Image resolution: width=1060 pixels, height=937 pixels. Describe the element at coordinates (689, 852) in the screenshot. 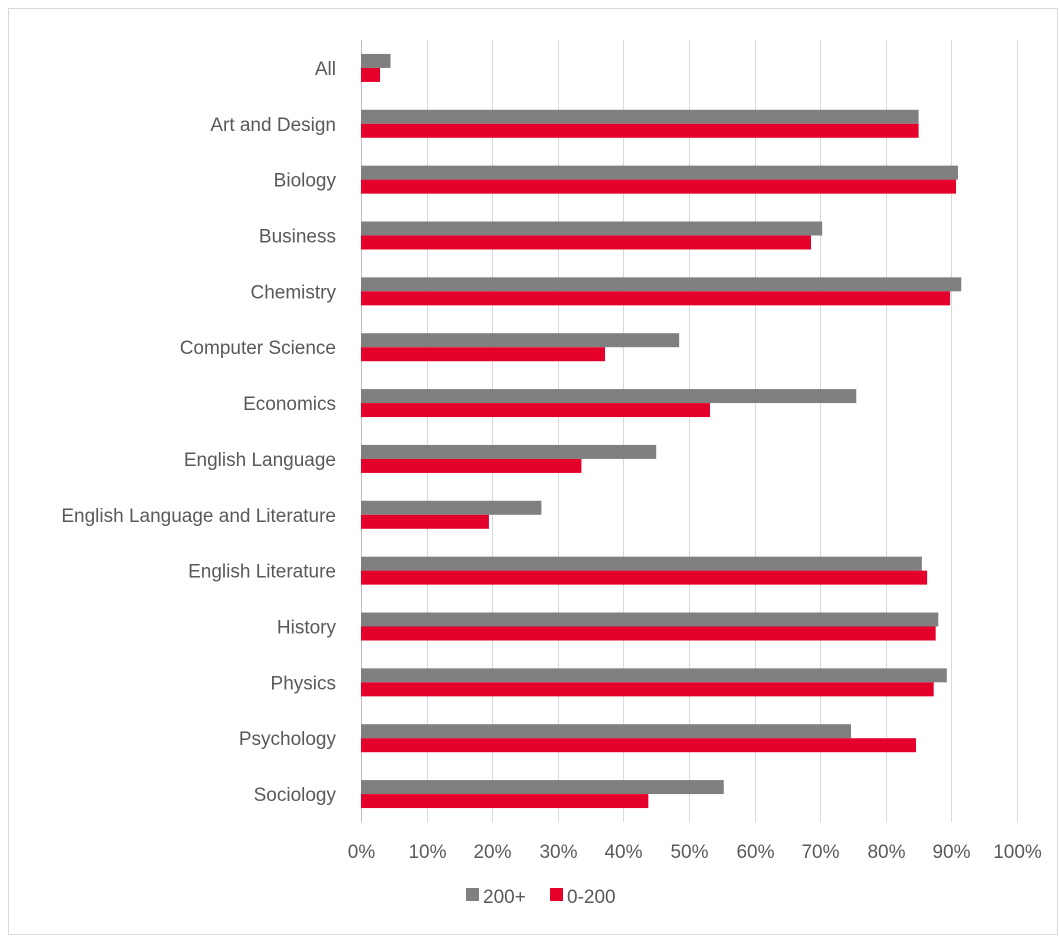

I see `x-tick-label: 50%` at that location.